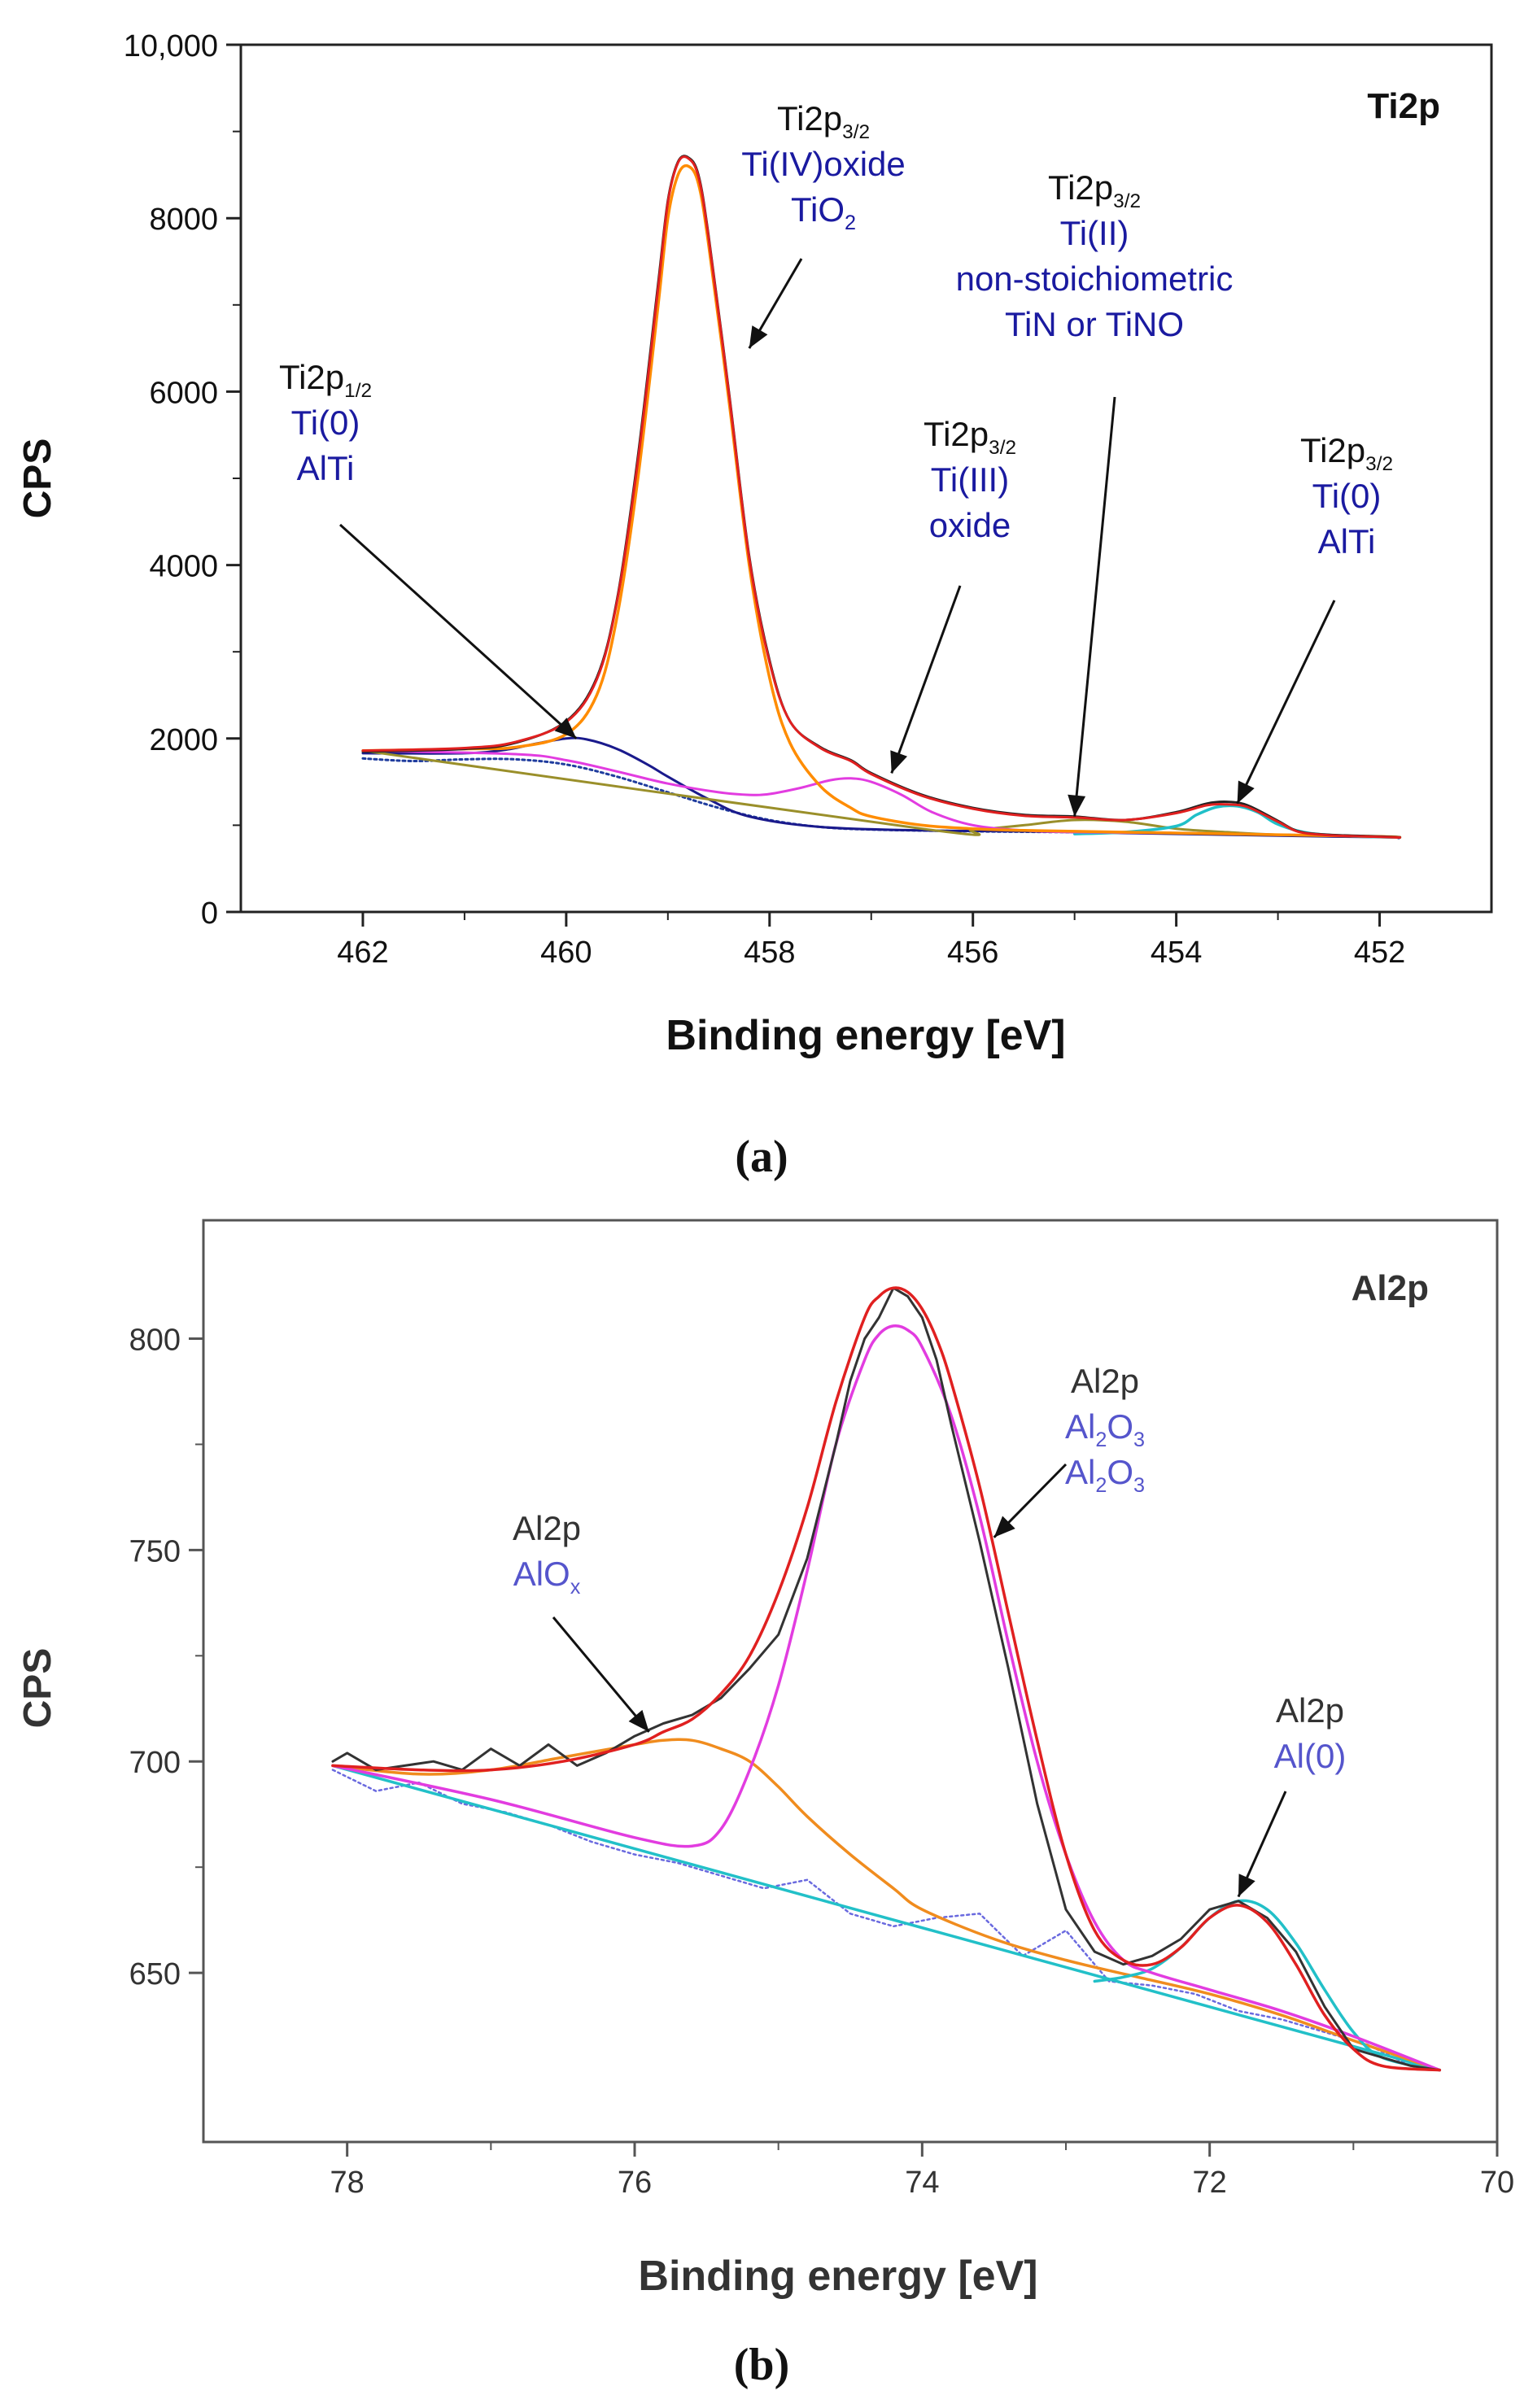 The width and height of the screenshot is (1524, 2408). Describe the element at coordinates (769, 953) in the screenshot. I see `x-tick-label: 458` at that location.